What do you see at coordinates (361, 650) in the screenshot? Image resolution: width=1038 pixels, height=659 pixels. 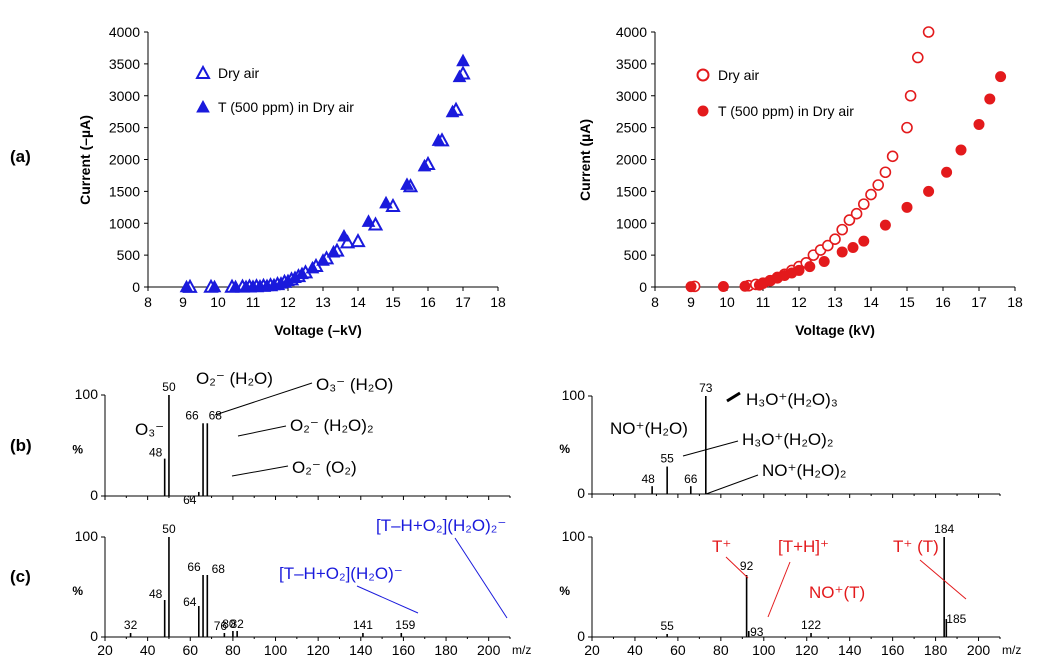 I see `x-tick-label: 140` at bounding box center [361, 650].